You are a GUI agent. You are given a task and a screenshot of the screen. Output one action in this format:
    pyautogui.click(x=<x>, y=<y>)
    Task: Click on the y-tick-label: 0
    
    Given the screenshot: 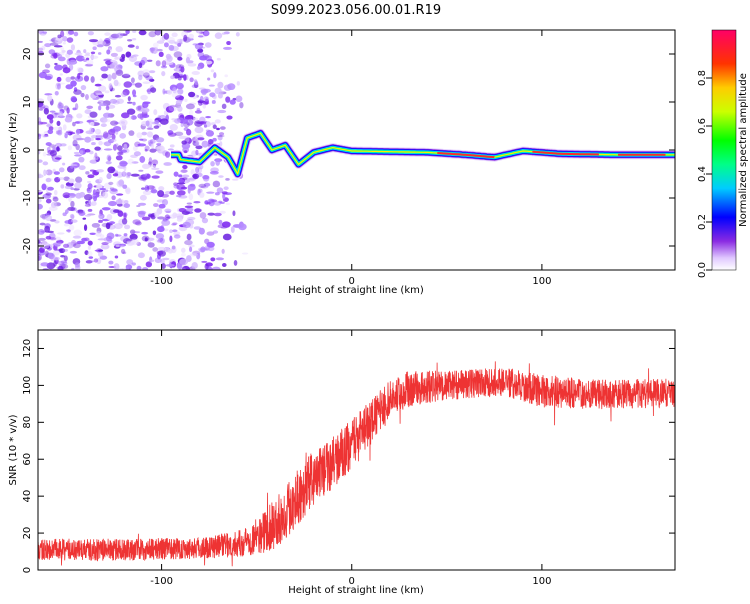 What is the action you would take?
    pyautogui.click(x=27, y=150)
    